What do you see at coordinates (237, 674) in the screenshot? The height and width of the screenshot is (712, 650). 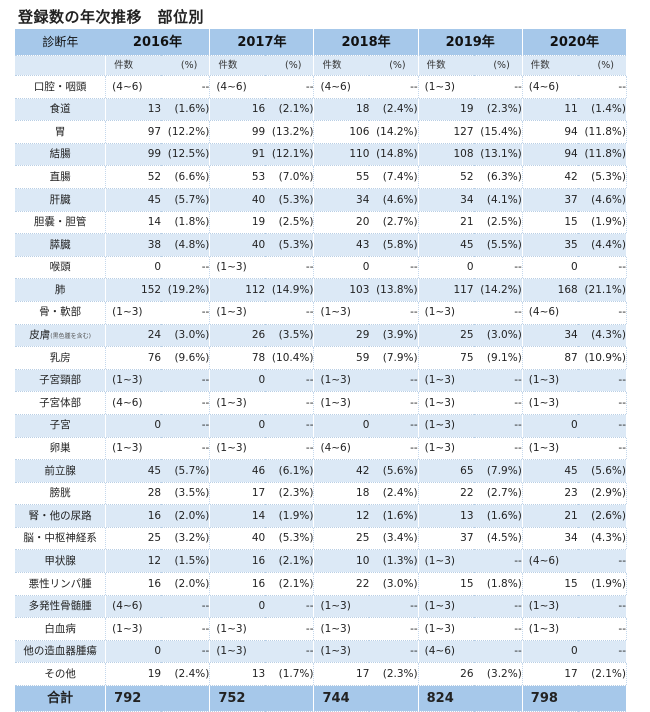 I see `count-cell: 13` at bounding box center [237, 674].